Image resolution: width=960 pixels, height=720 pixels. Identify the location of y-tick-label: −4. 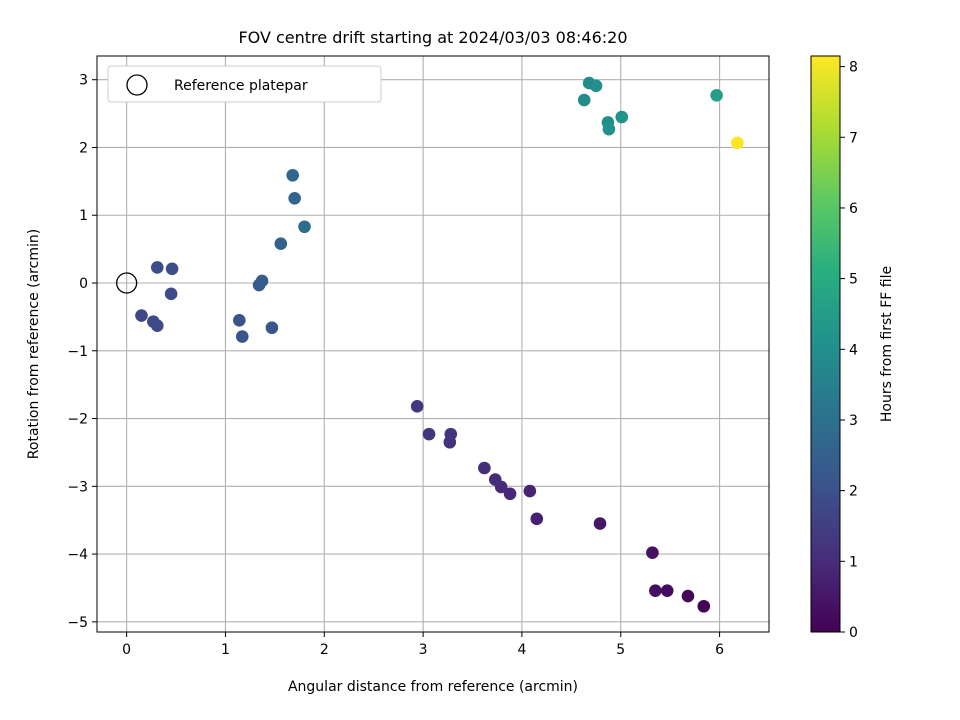
(77, 555).